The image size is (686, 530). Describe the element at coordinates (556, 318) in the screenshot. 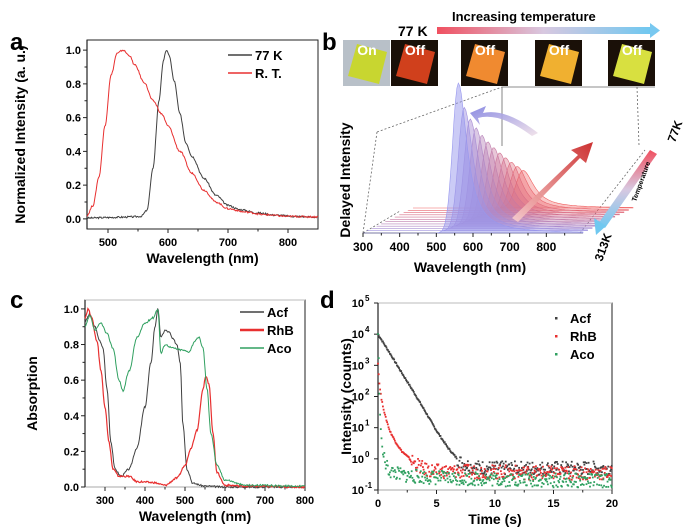

I see `legend-marker-acf` at that location.